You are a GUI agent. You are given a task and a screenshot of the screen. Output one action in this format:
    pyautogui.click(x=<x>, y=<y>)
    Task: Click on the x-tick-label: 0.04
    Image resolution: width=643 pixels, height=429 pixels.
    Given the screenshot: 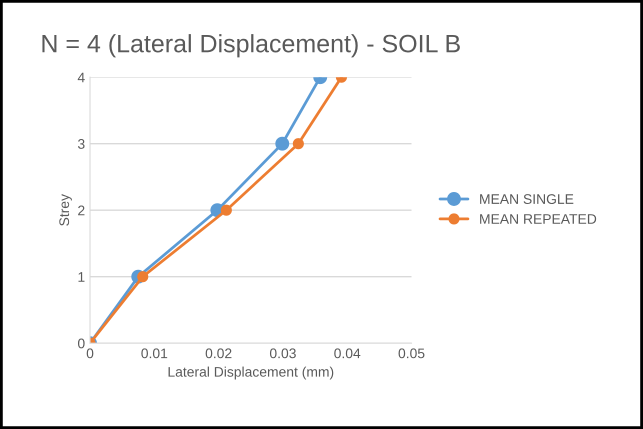 What is the action you would take?
    pyautogui.click(x=347, y=353)
    